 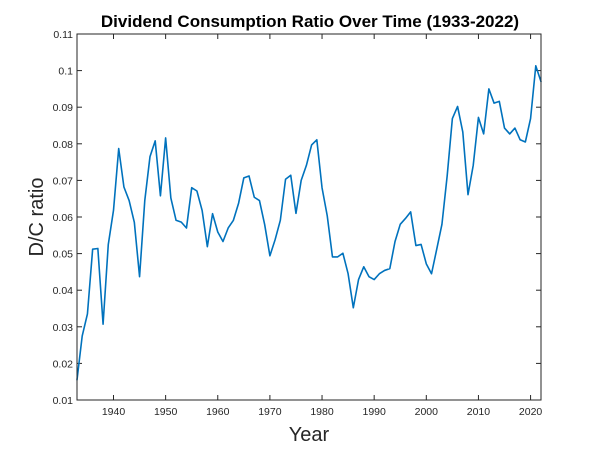 I want to click on x-tick-label: 2010, so click(x=479, y=412).